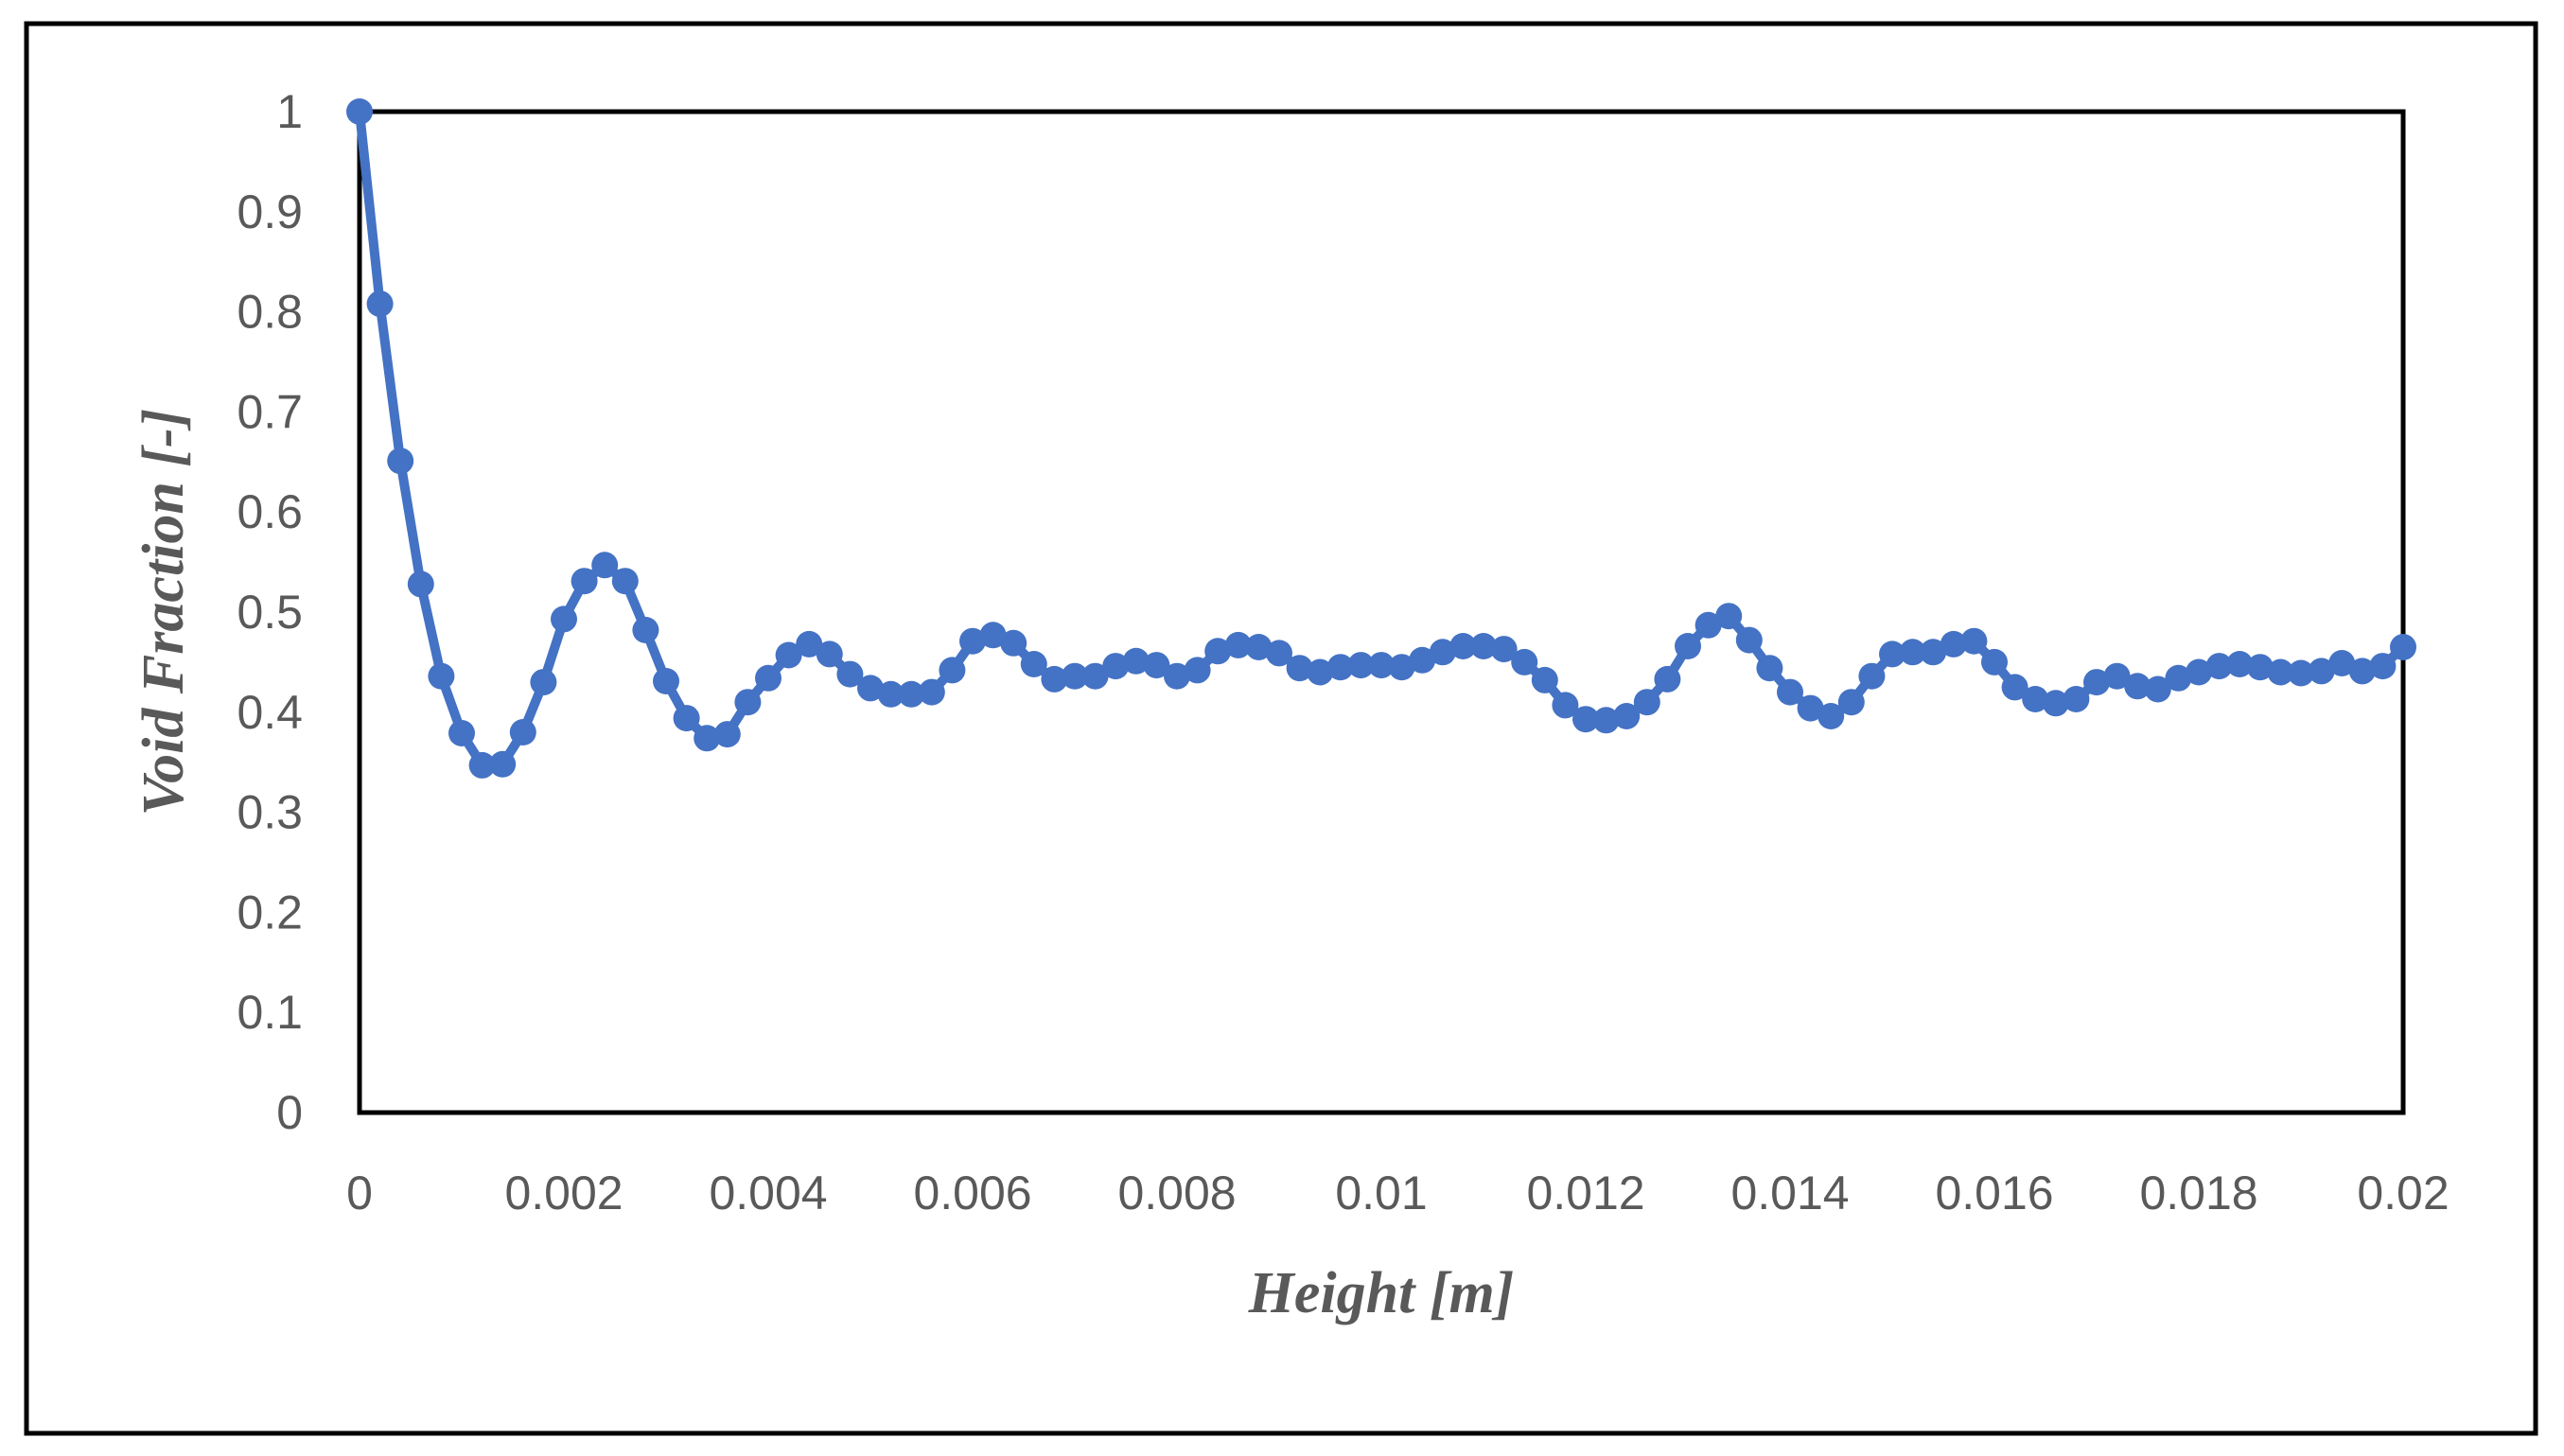 This screenshot has width=2564, height=1456. What do you see at coordinates (359, 1193) in the screenshot?
I see `x-tick-label: 0` at bounding box center [359, 1193].